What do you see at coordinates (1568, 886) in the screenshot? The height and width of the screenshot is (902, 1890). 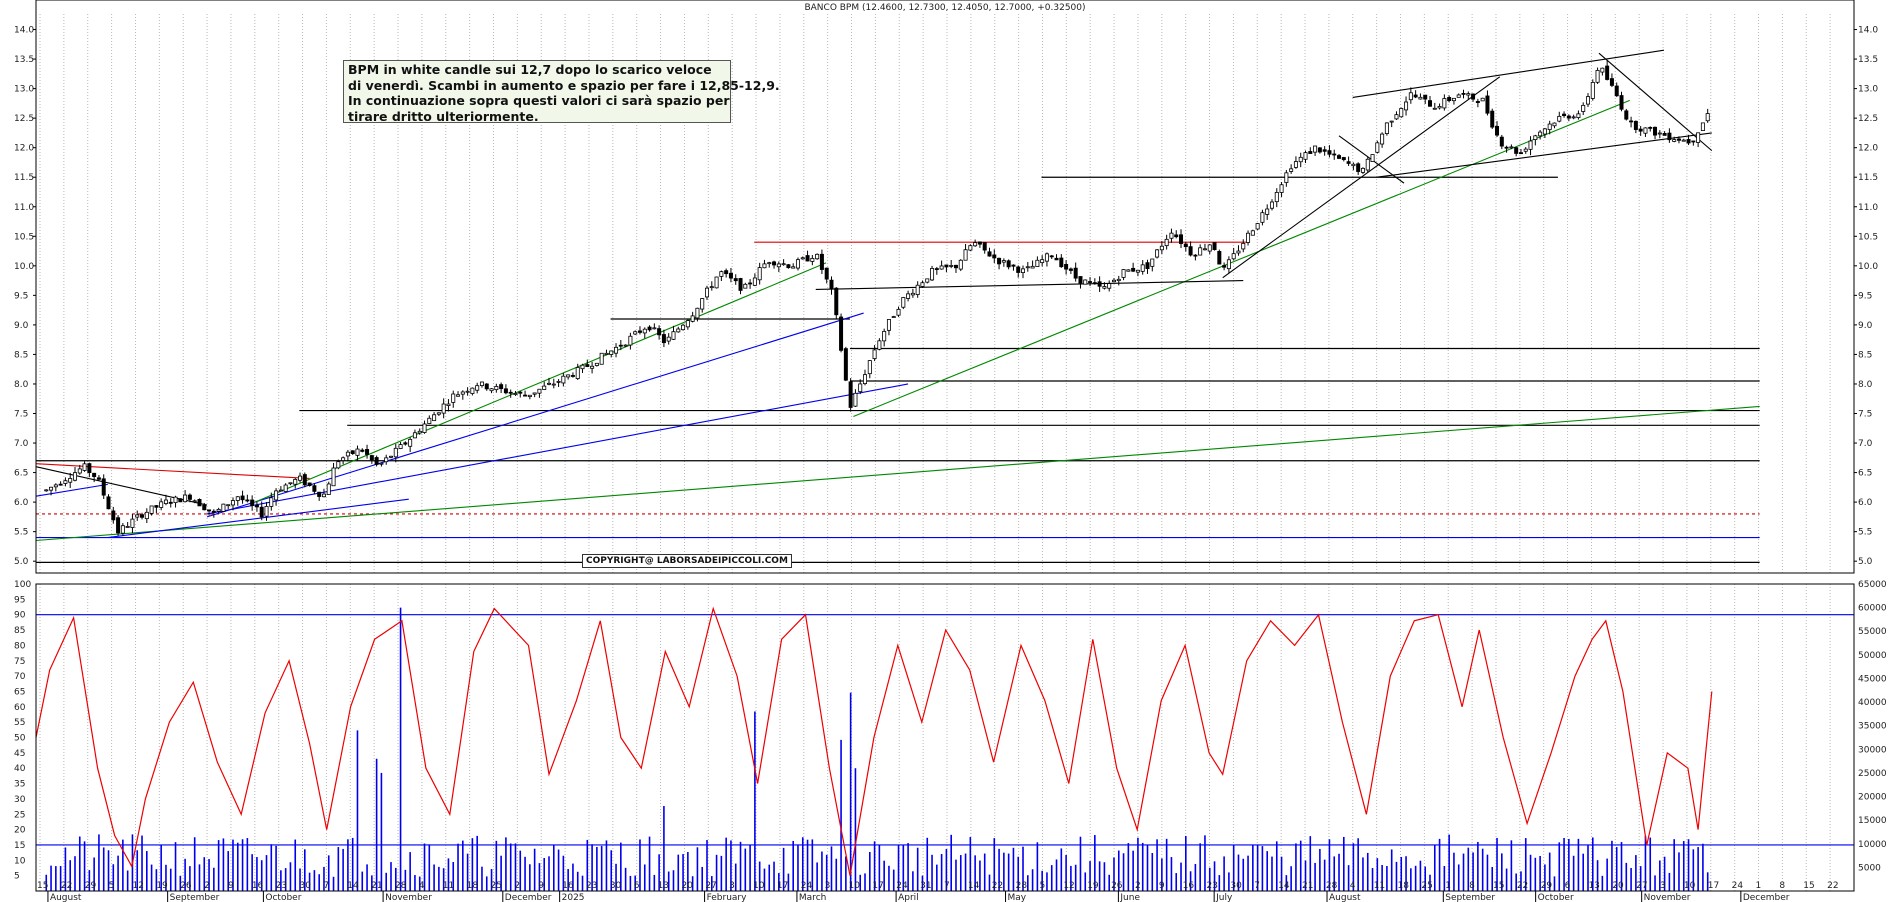 I see `x-day-tick-label: 6` at bounding box center [1568, 886].